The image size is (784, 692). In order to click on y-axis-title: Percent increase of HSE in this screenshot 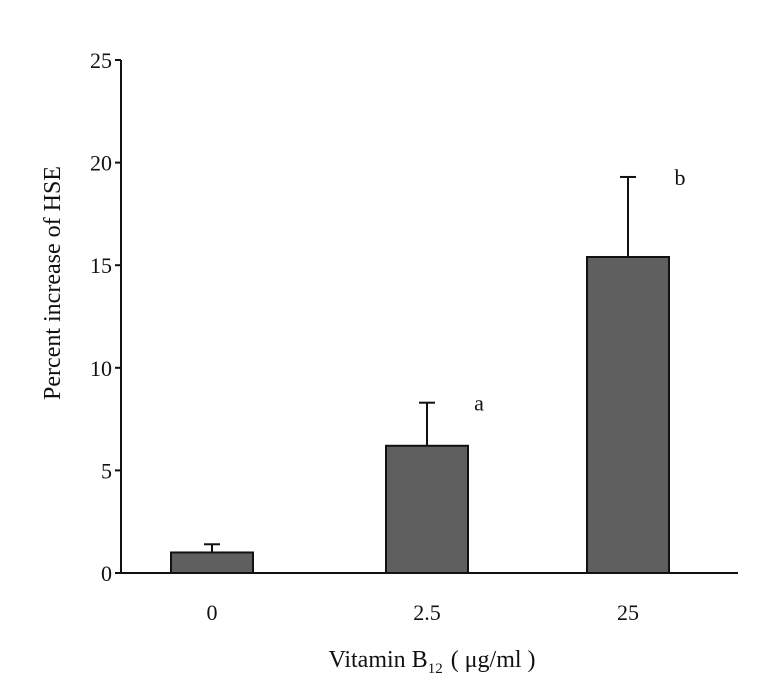, I will do `click(53, 283)`.